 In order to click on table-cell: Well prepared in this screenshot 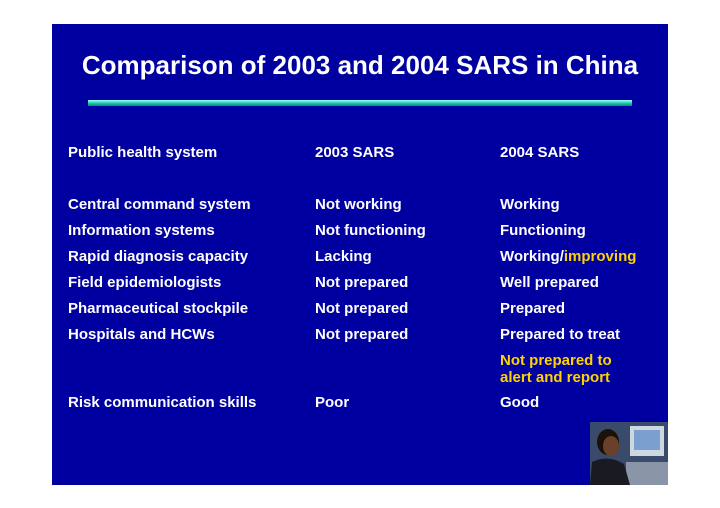, I will do `click(549, 282)`.